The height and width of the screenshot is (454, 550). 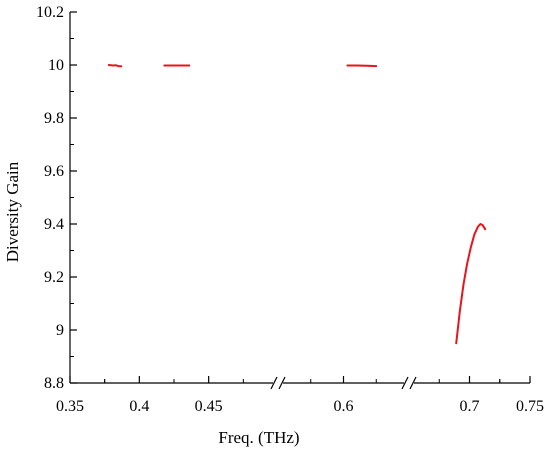 I want to click on y-tick-label: 10.2, so click(x=50, y=12).